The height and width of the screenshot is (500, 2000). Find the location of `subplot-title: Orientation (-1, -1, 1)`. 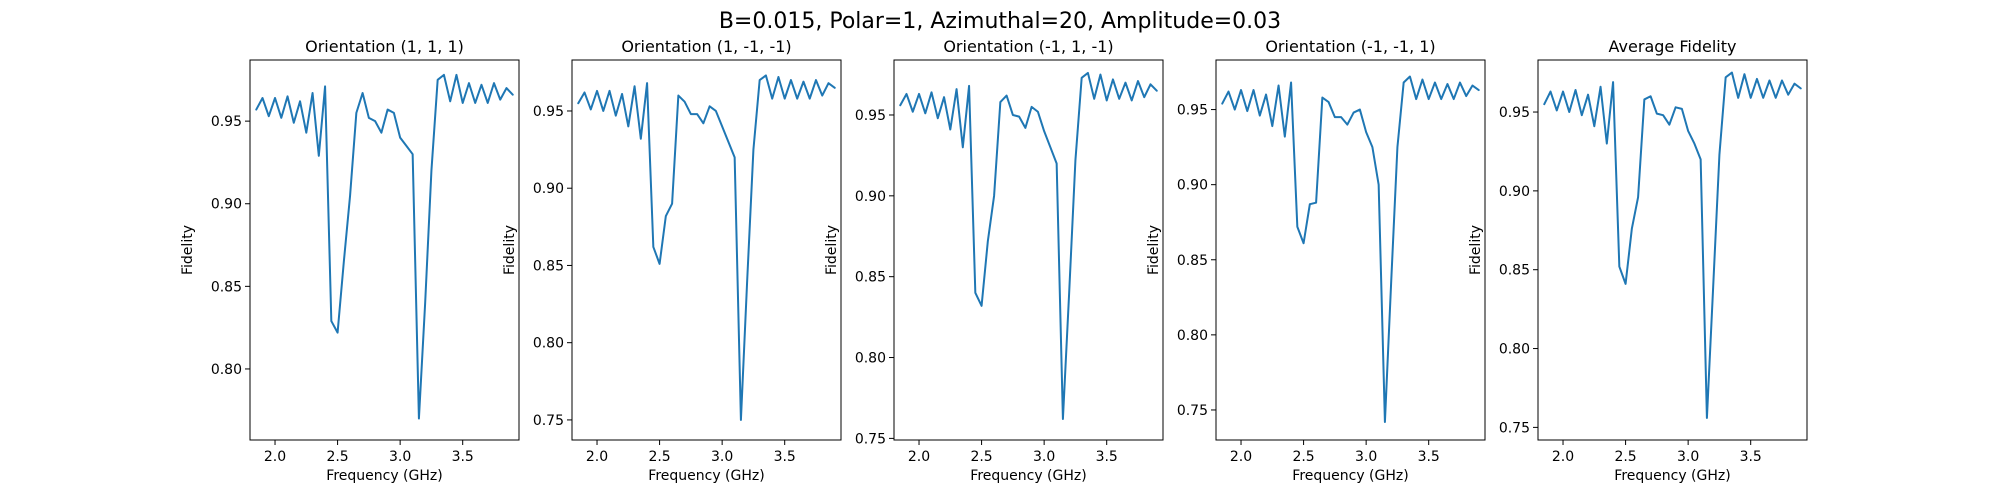

subplot-title: Orientation (-1, -1, 1) is located at coordinates (1350, 46).